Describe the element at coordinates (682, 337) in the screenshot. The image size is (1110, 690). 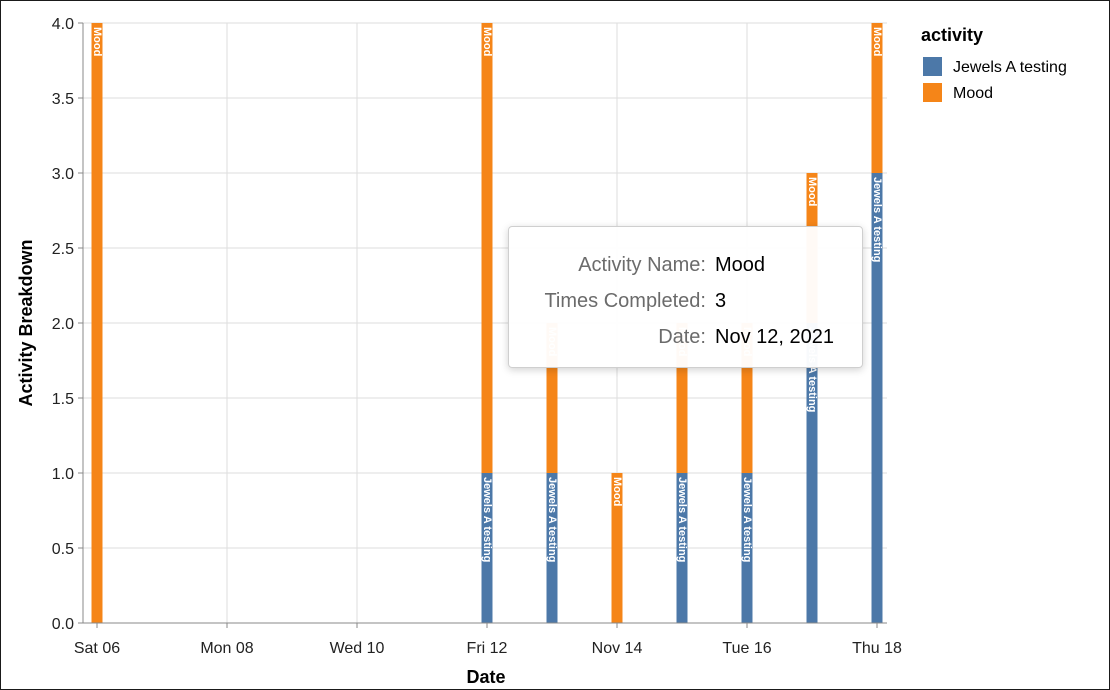
I see `tooltip-key: Date:` at that location.